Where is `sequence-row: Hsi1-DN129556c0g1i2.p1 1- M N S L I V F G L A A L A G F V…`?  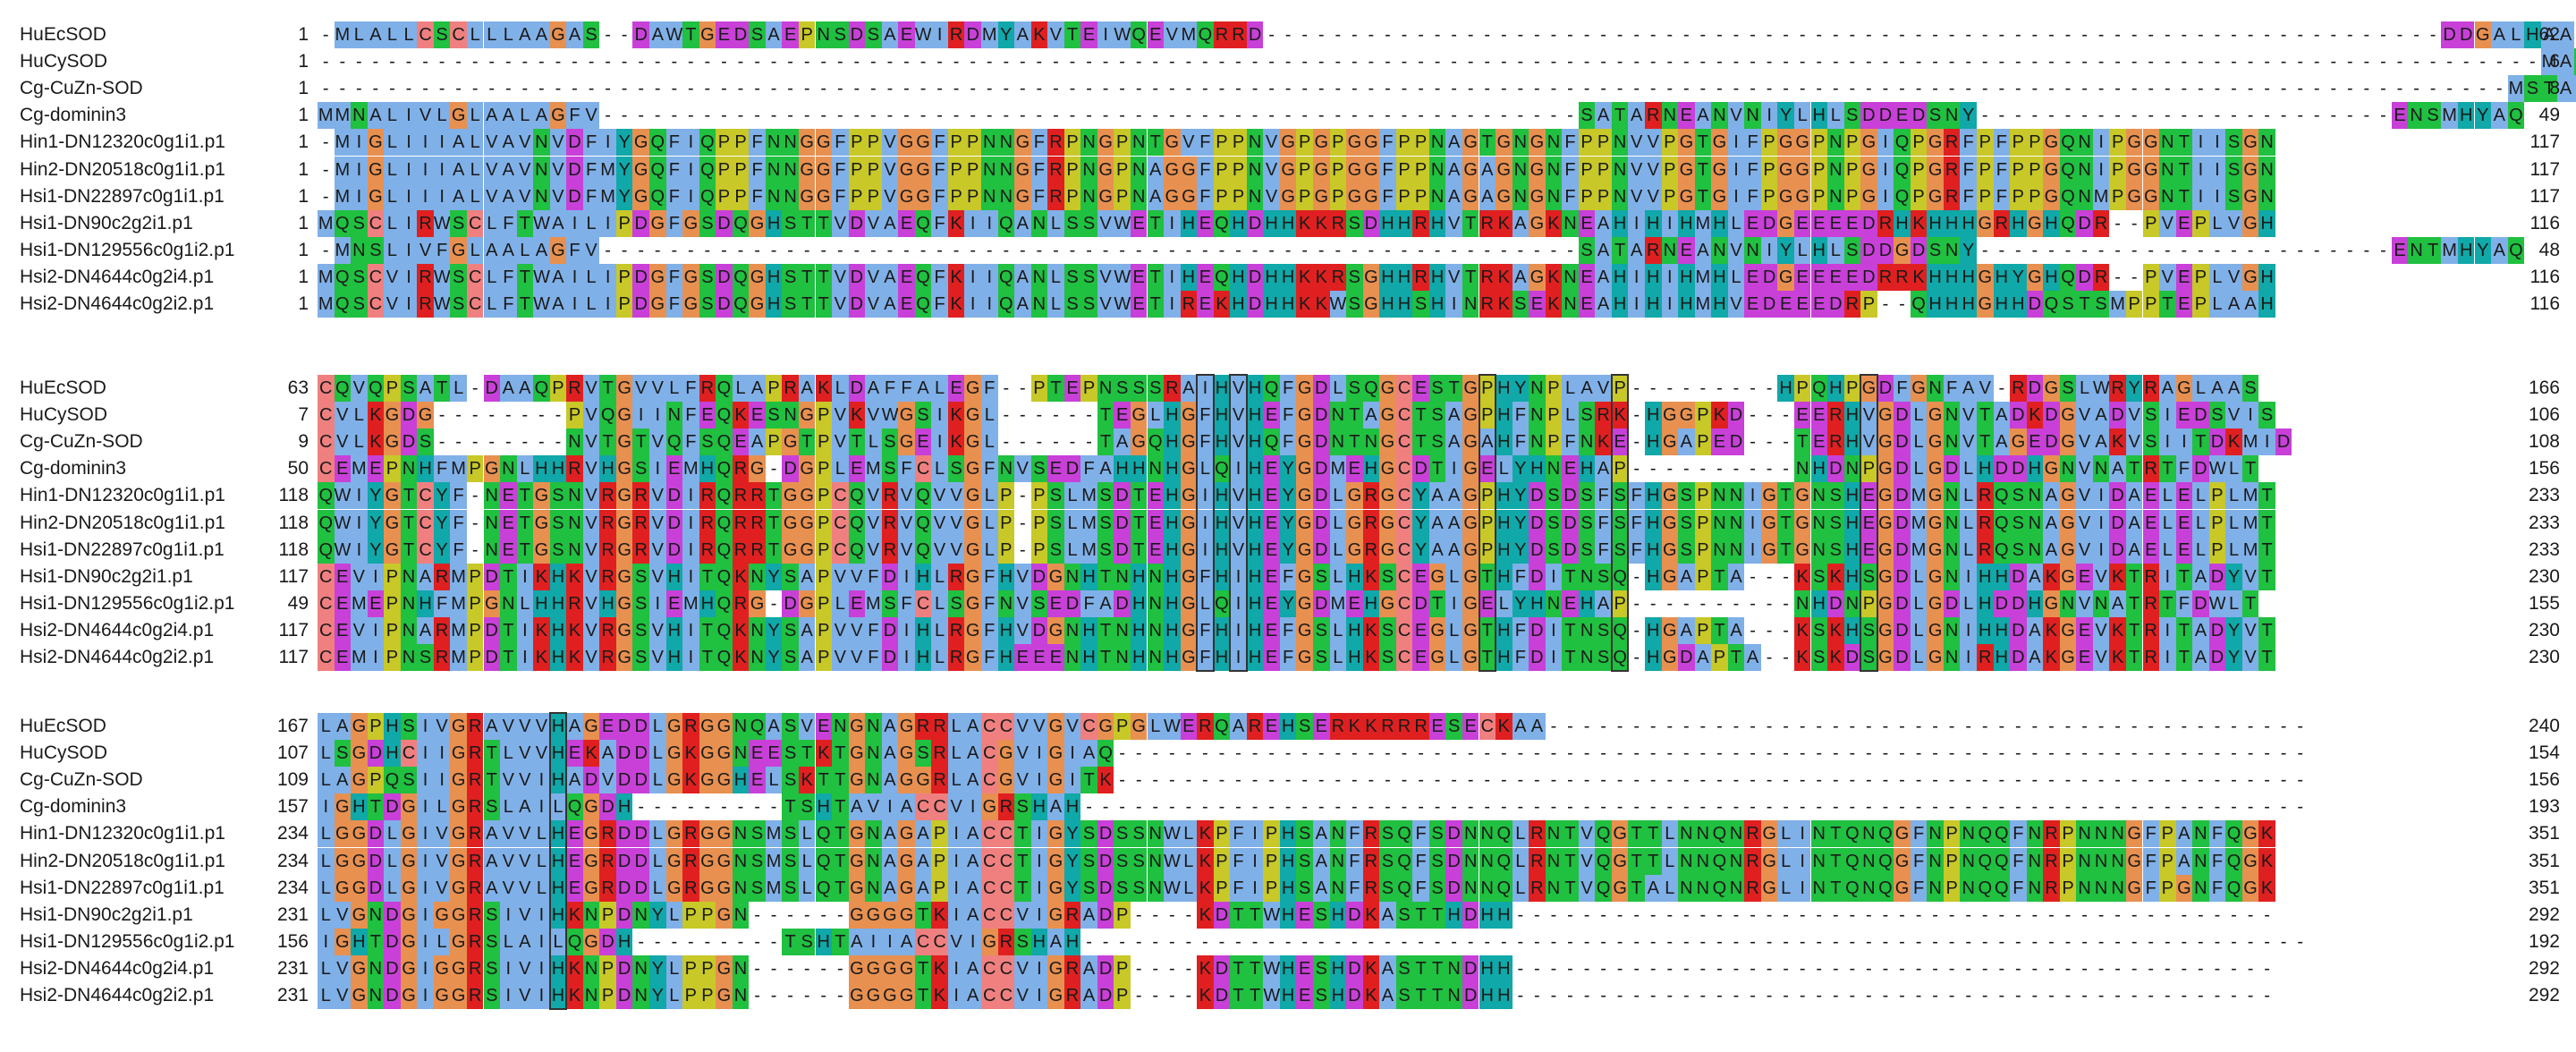
sequence-row: Hsi1-DN129556c0g1i2.p1 1- M N S L I V F G L A A L A G F V… is located at coordinates (1288, 250).